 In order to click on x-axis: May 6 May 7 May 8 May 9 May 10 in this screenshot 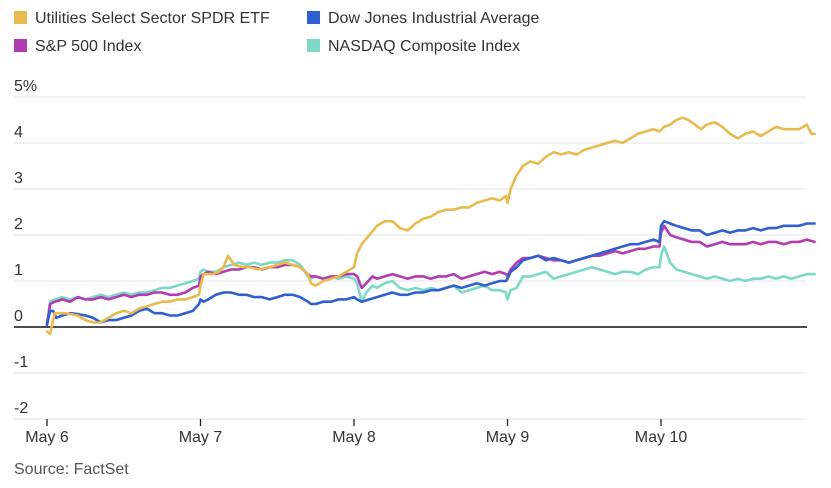, I will do `click(356, 432)`.